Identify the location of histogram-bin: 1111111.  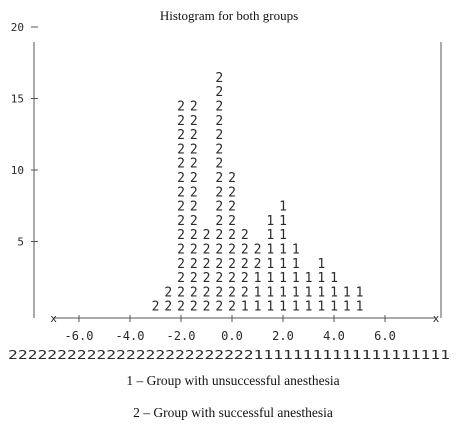
(270, 264).